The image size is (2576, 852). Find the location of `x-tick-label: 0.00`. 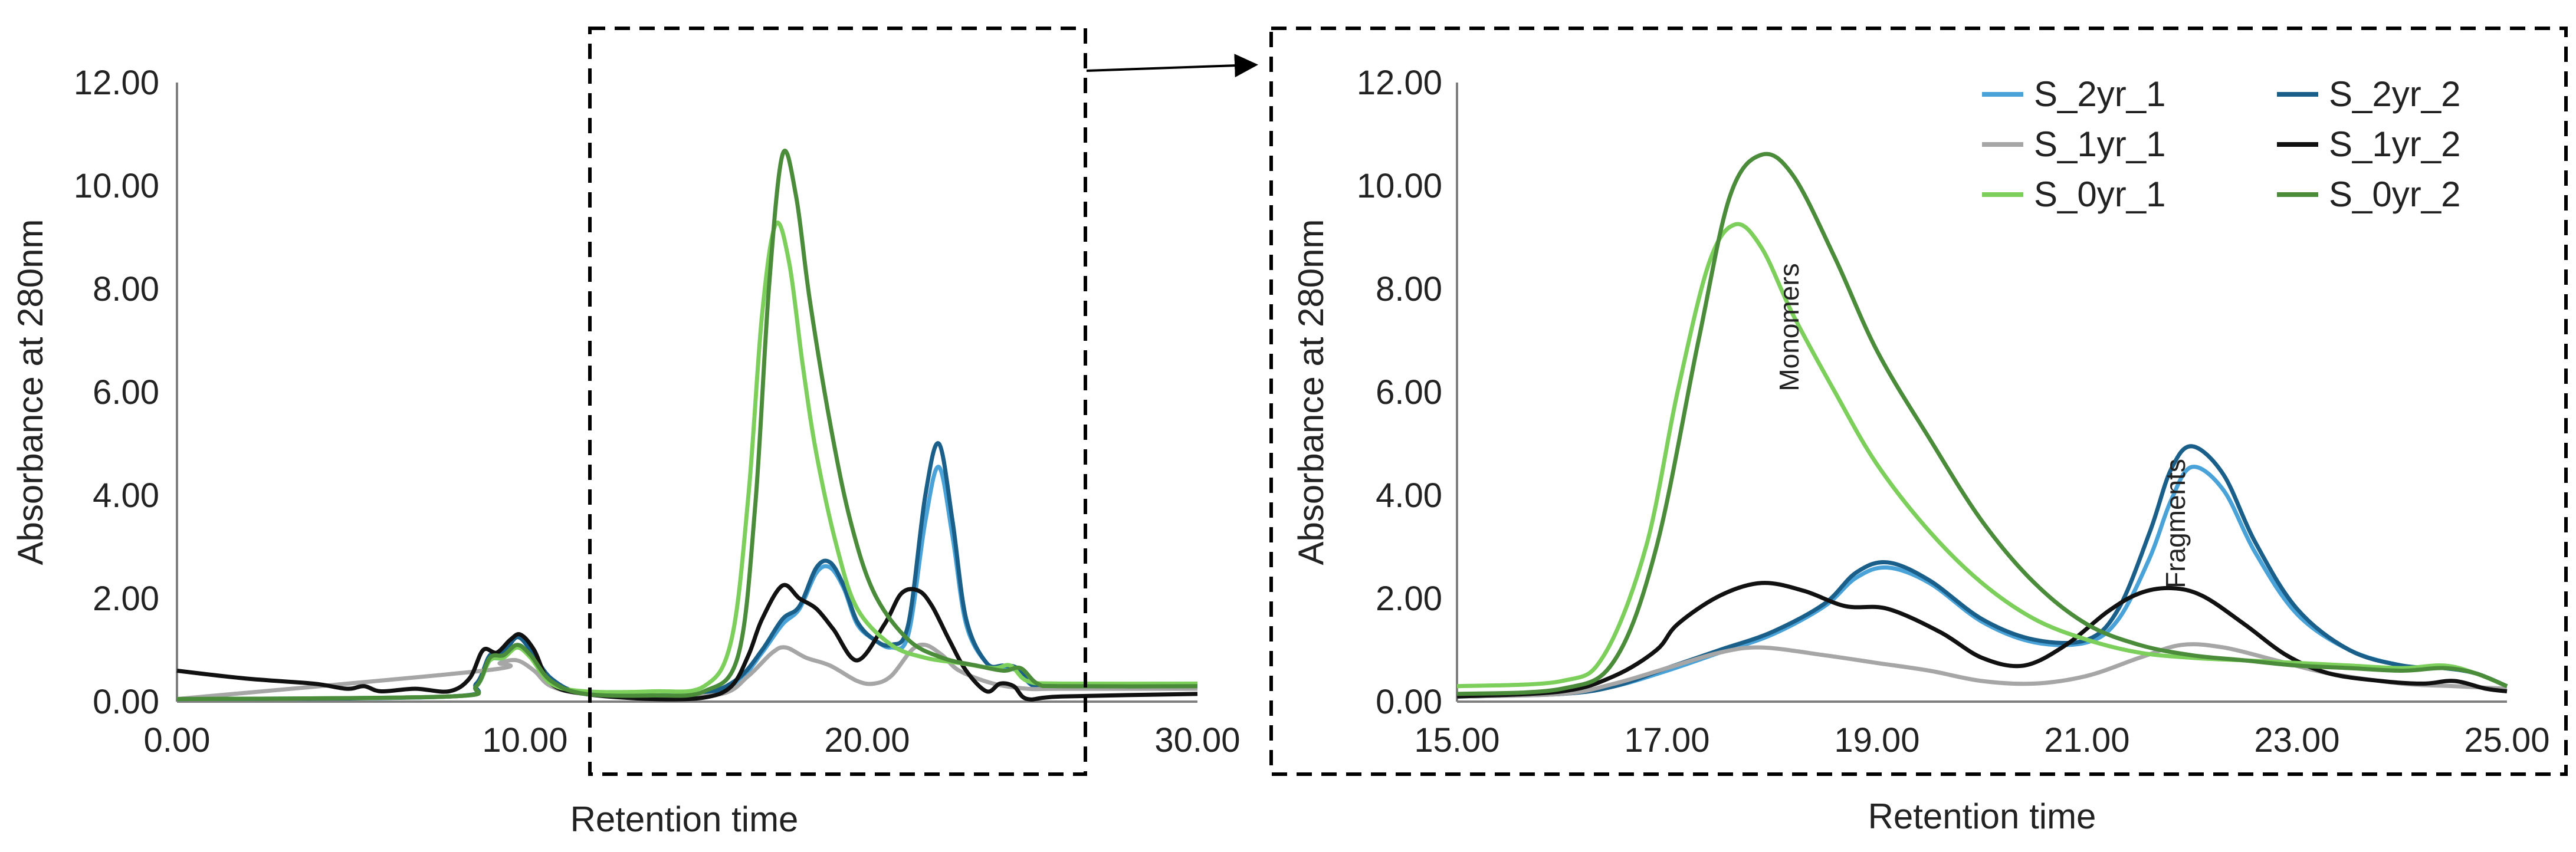

x-tick-label: 0.00 is located at coordinates (177, 740).